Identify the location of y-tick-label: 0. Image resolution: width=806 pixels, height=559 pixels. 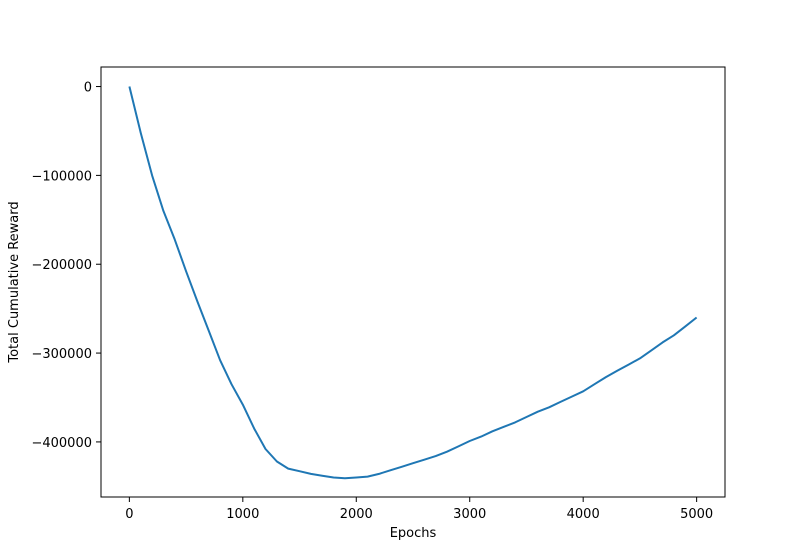
(88, 88).